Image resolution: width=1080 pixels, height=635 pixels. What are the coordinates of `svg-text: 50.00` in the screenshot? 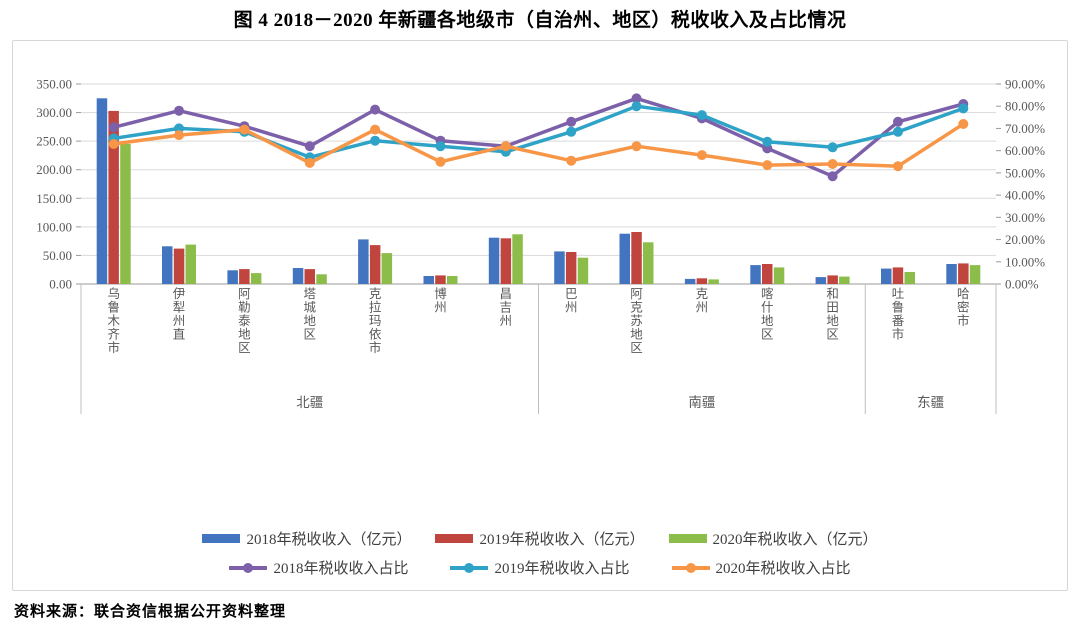 It's located at (57, 255).